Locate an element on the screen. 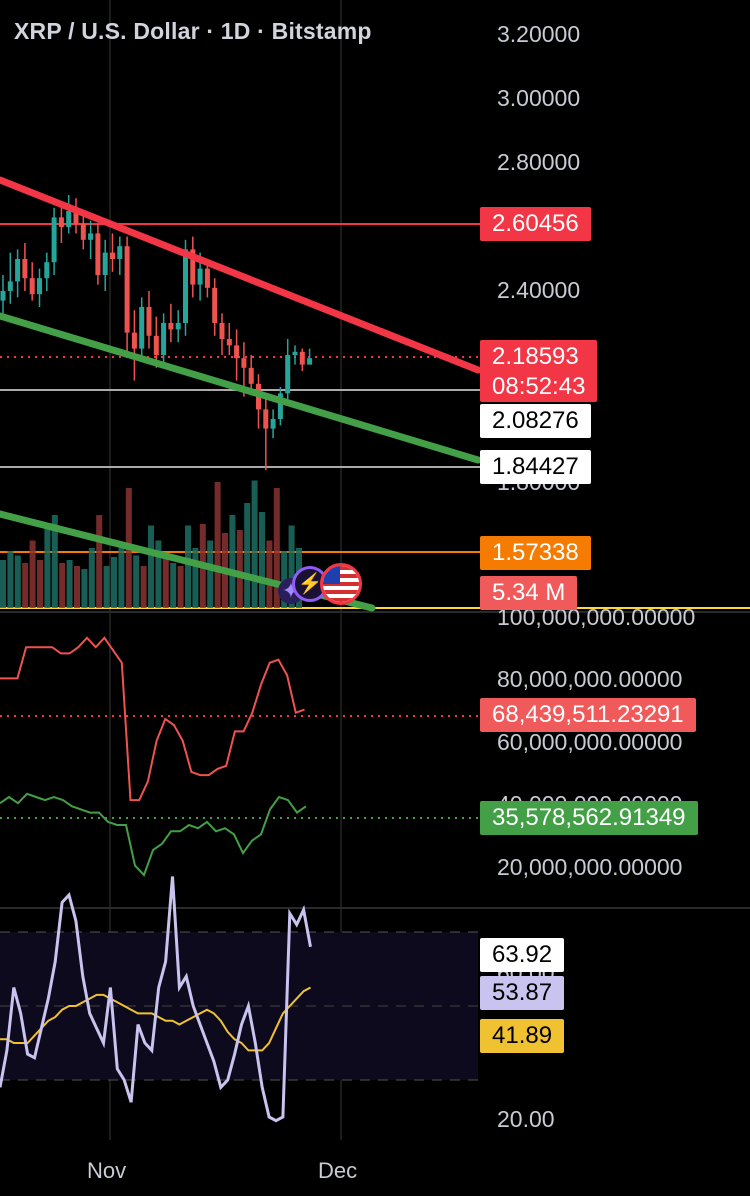 Image resolution: width=750 pixels, height=1196 pixels. last-price-value: 2.18593 is located at coordinates (535, 356).